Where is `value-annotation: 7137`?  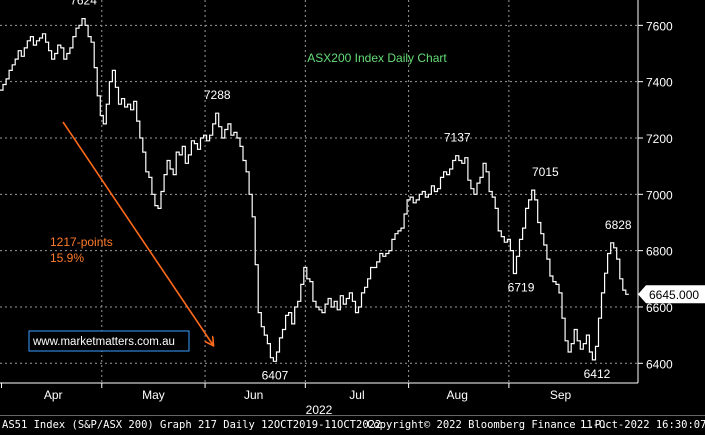
value-annotation: 7137 is located at coordinates (457, 138).